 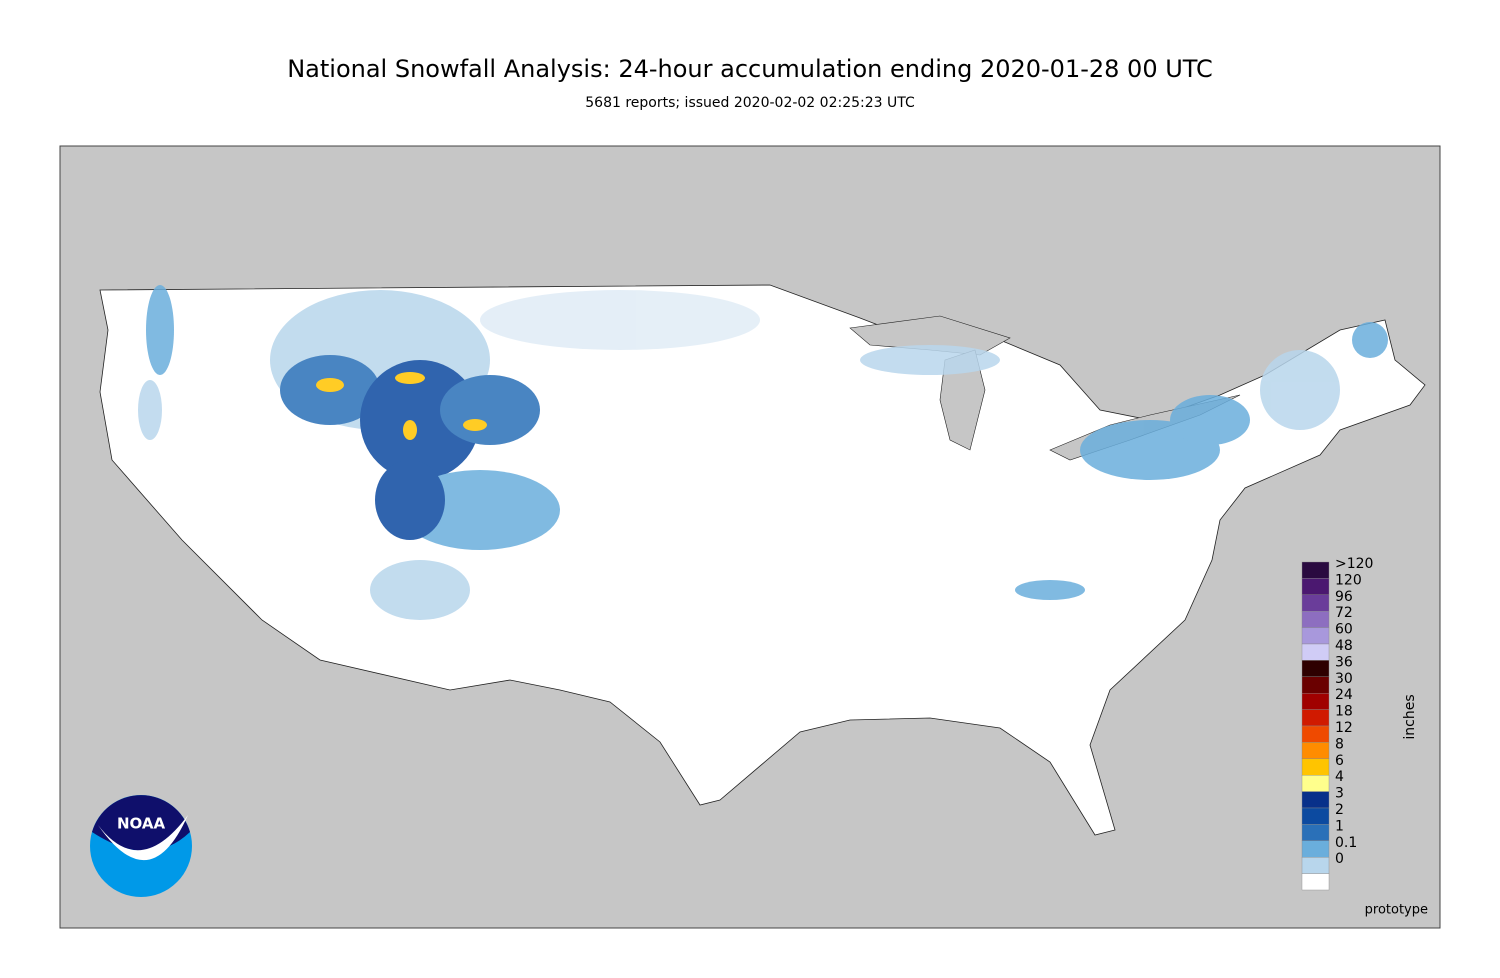 I want to click on legend-label: 36, so click(x=1344, y=662).